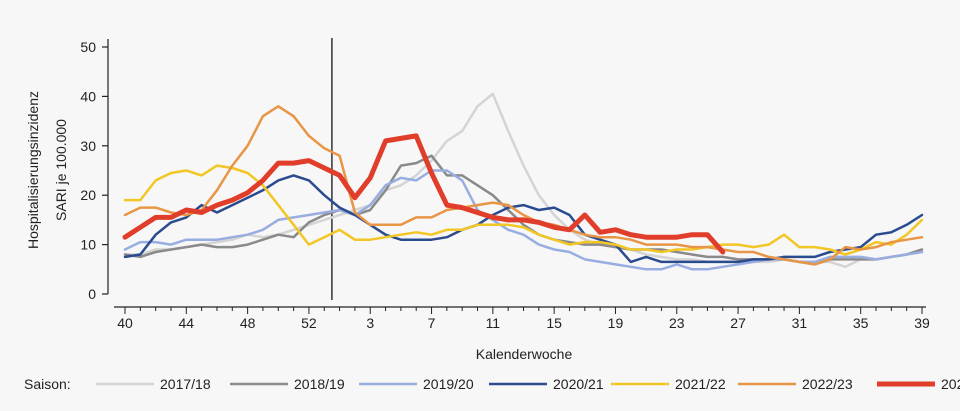 This screenshot has width=960, height=411. What do you see at coordinates (616, 323) in the screenshot?
I see `x-tick-label: 19` at bounding box center [616, 323].